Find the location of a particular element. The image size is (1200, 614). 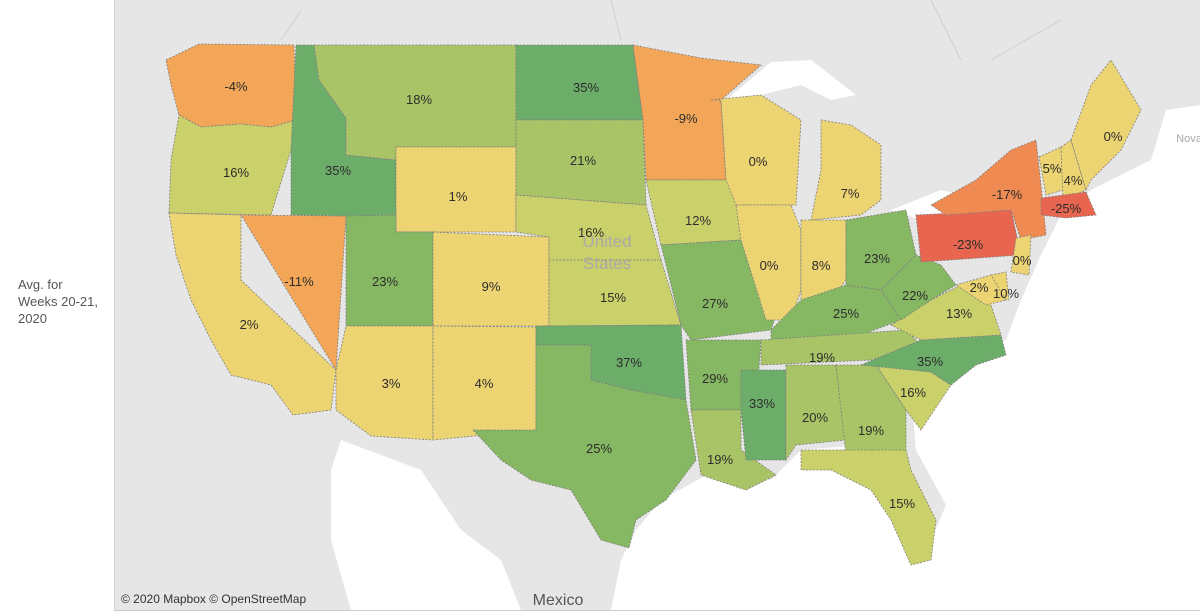

state-value-label-mn: -9% is located at coordinates (686, 118).